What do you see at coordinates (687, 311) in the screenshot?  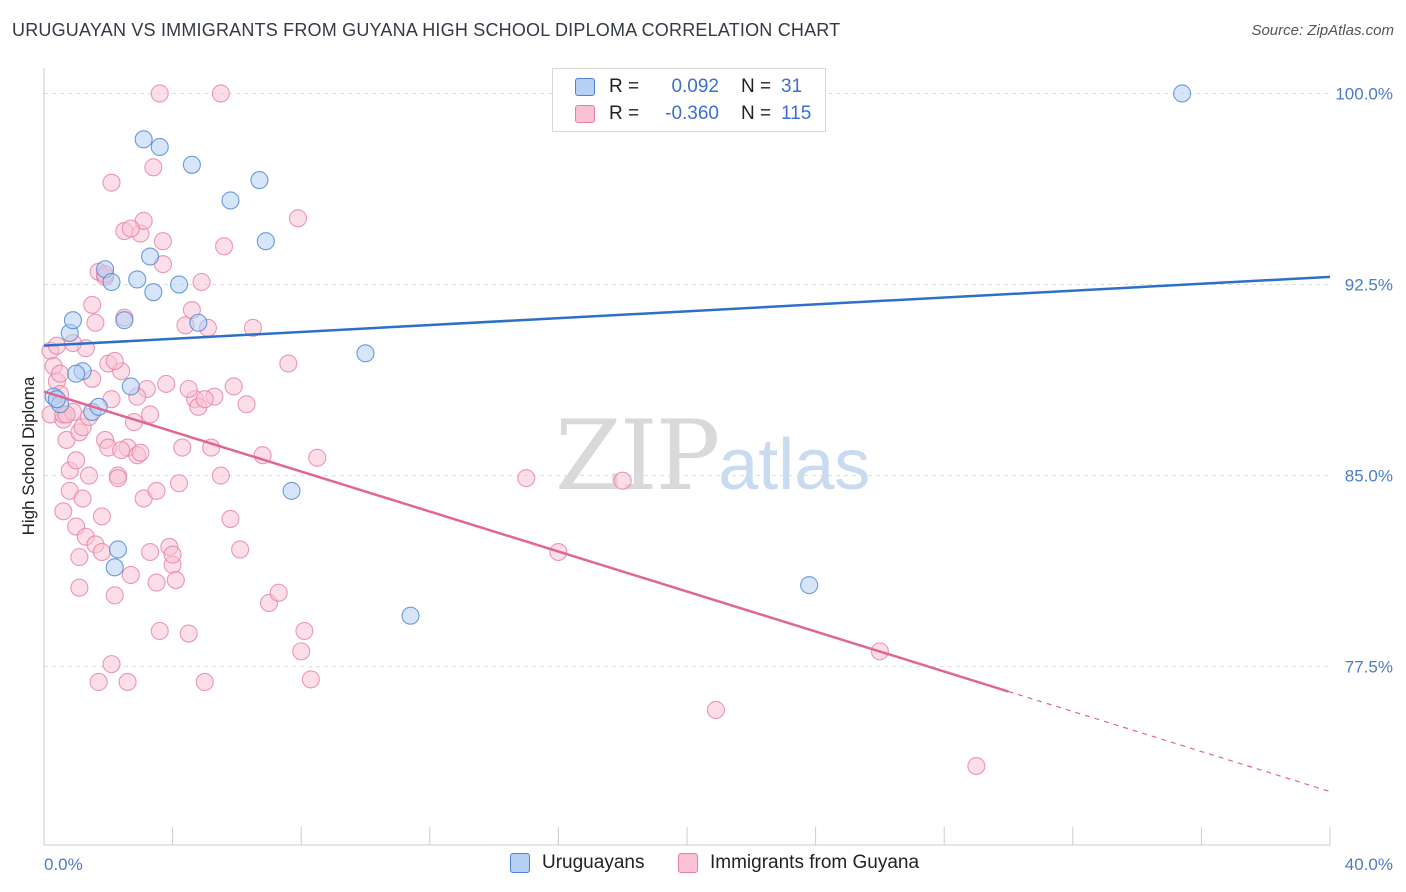 I see `uruguayan-trend-line` at bounding box center [687, 311].